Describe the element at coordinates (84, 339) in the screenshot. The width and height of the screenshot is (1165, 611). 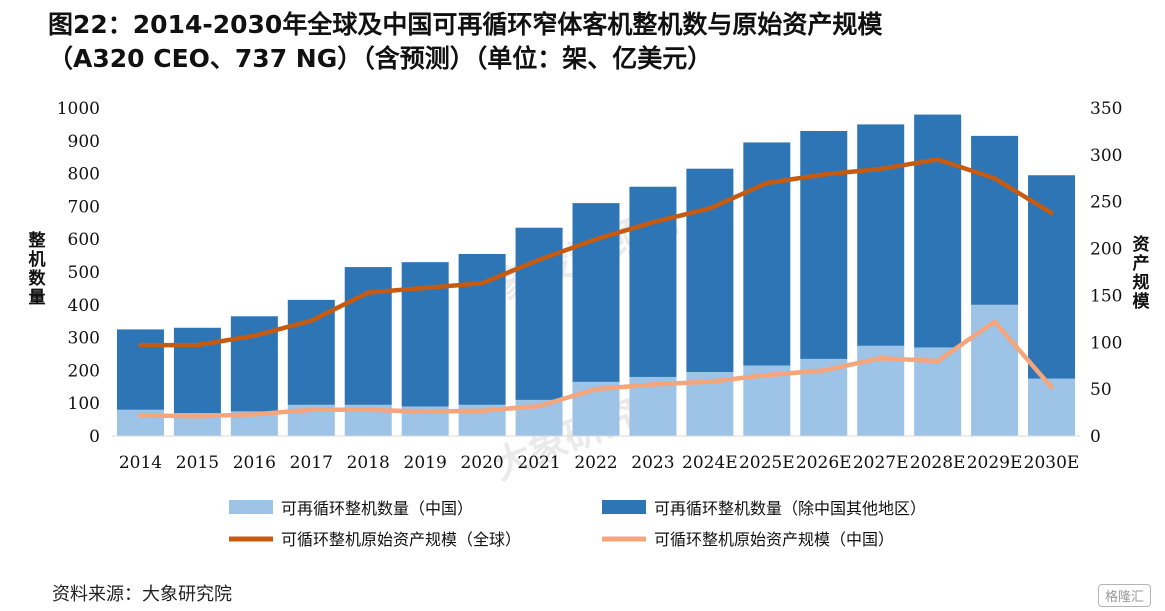
I see `y-left-tick-300: 300` at that location.